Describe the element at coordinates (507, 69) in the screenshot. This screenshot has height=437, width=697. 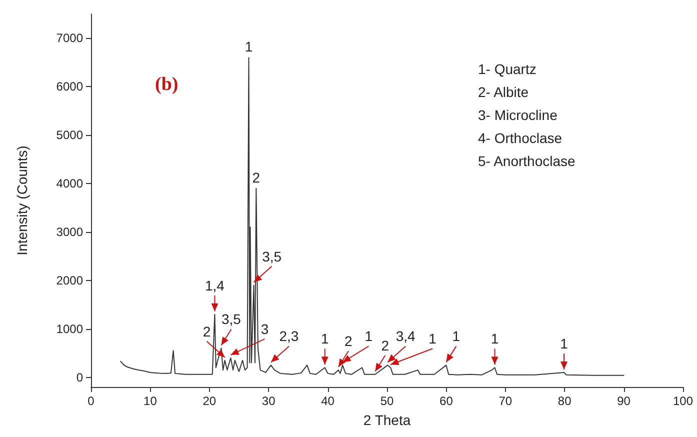
I see `annotation: 1- Quartz` at that location.